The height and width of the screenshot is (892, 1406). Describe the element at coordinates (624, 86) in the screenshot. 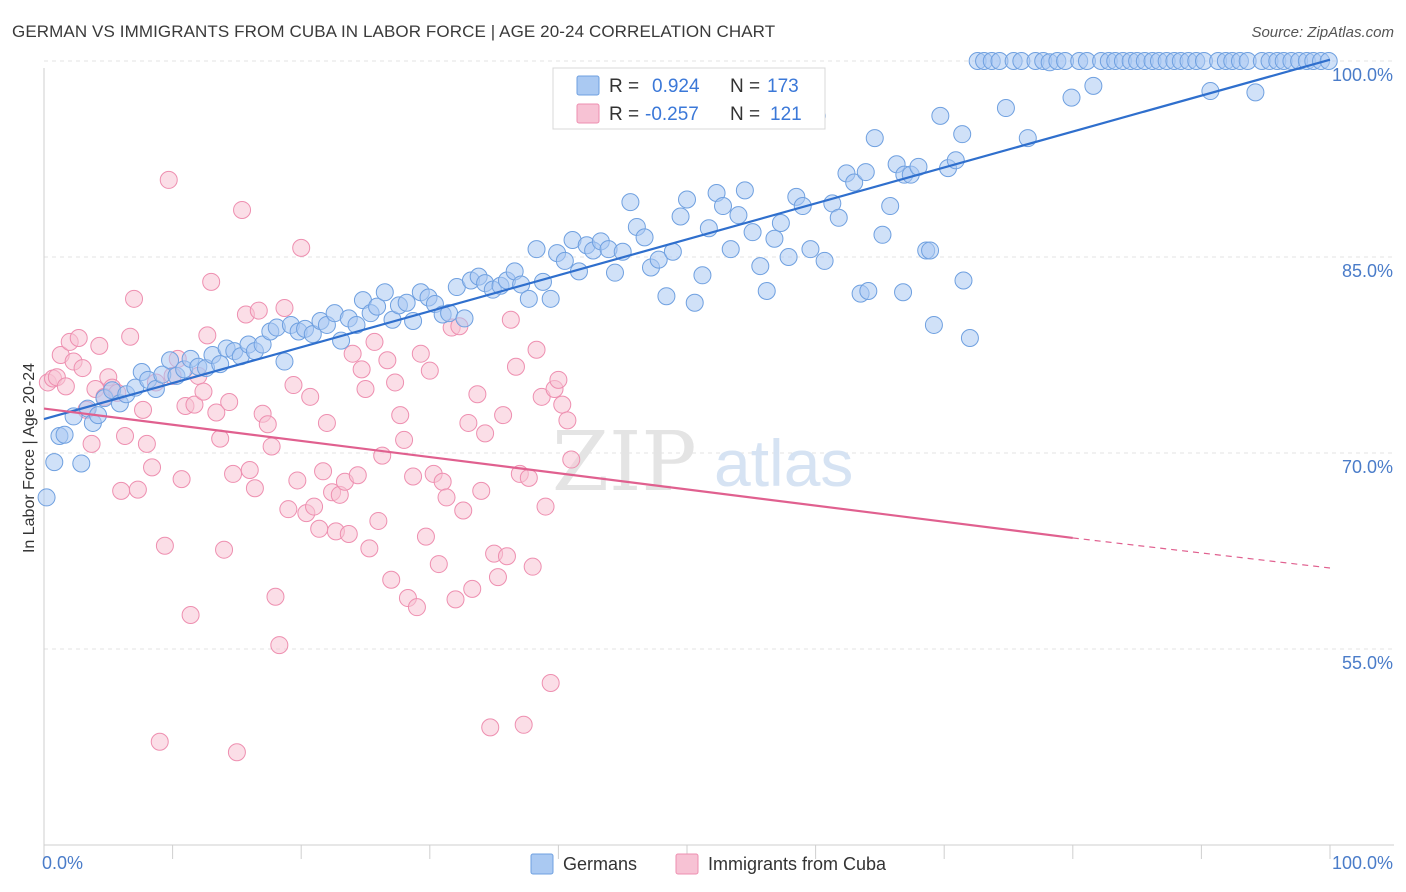

I see `legend-r-label-germans: R =` at that location.